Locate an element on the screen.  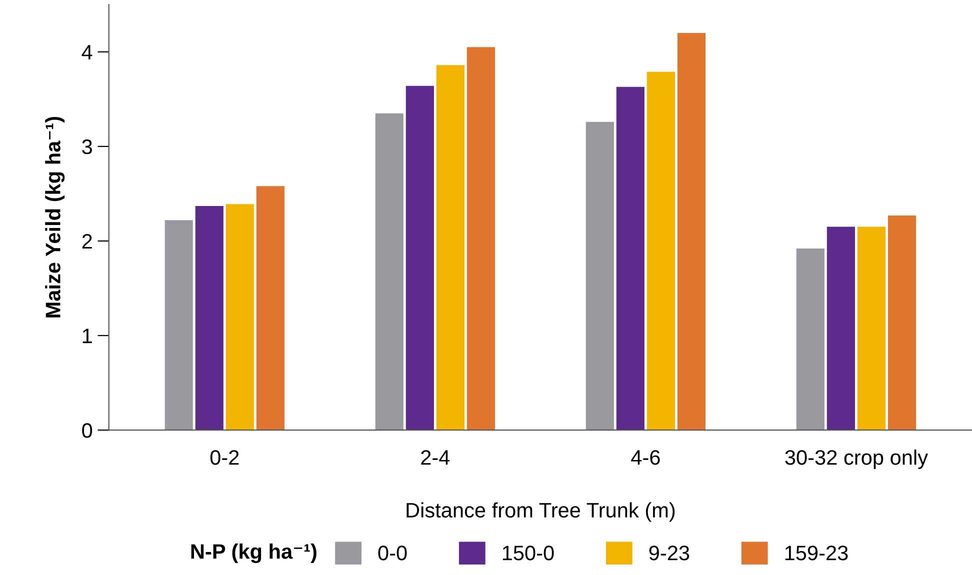
x-tick-label: 0-2 is located at coordinates (224, 457).